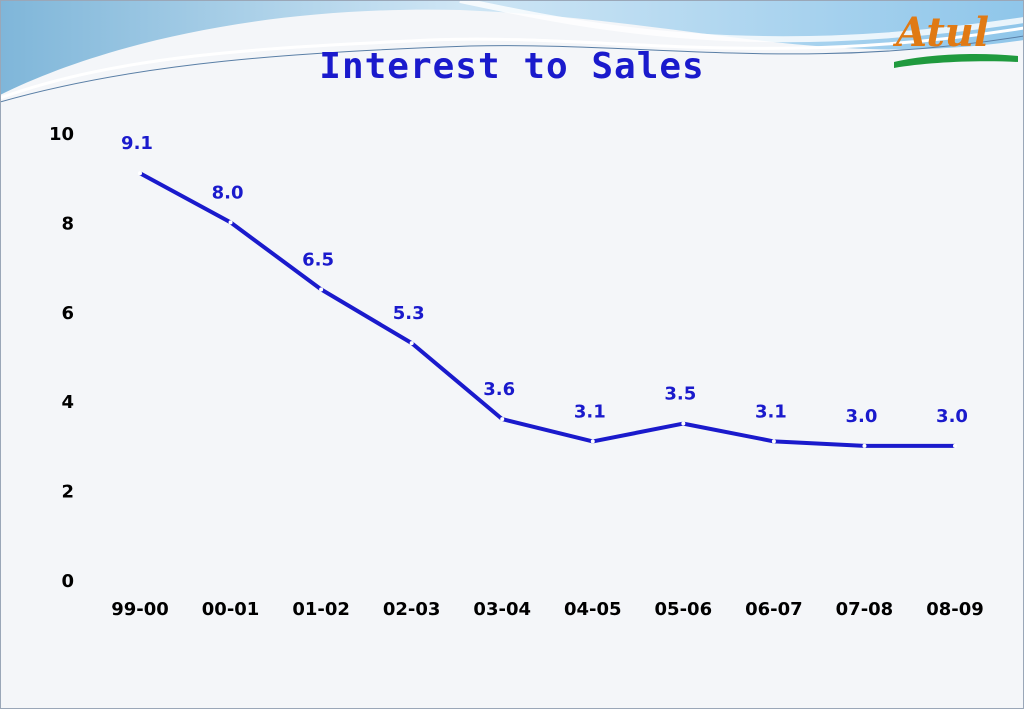 Image resolution: width=1024 pixels, height=709 pixels. Describe the element at coordinates (318, 259) in the screenshot. I see `data-label: 6.5` at that location.